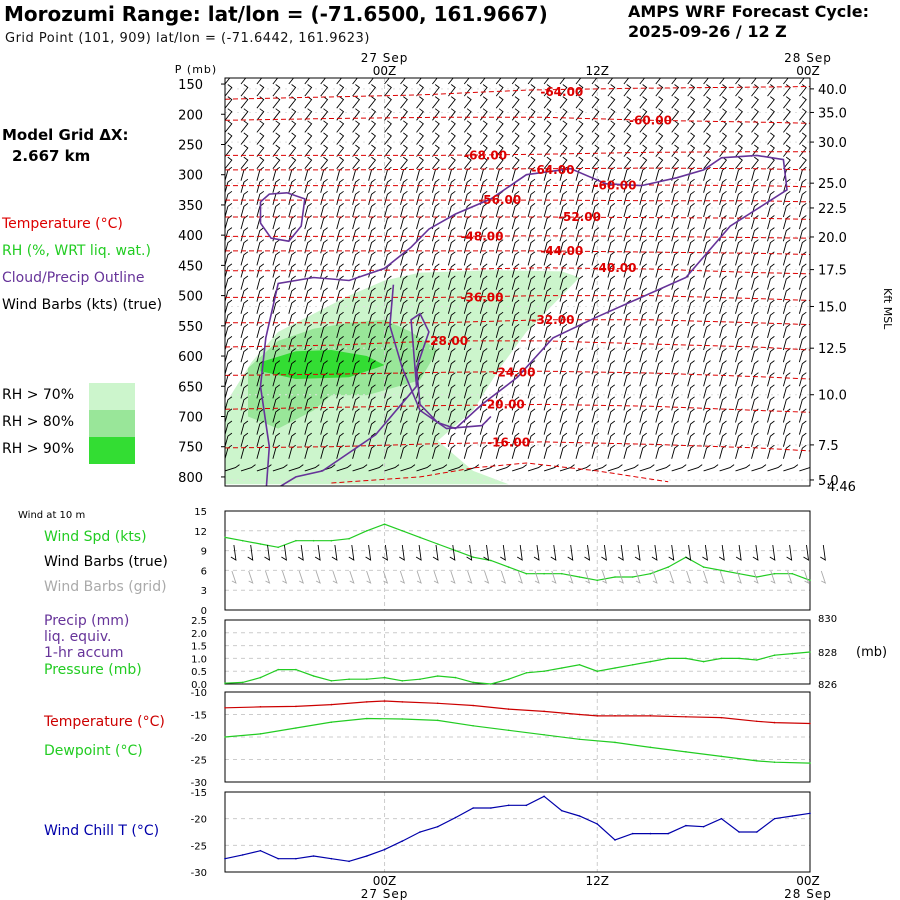 The height and width of the screenshot is (900, 900). Describe the element at coordinates (526, 573) in the screenshot. I see `wind-10m-series-point` at that location.